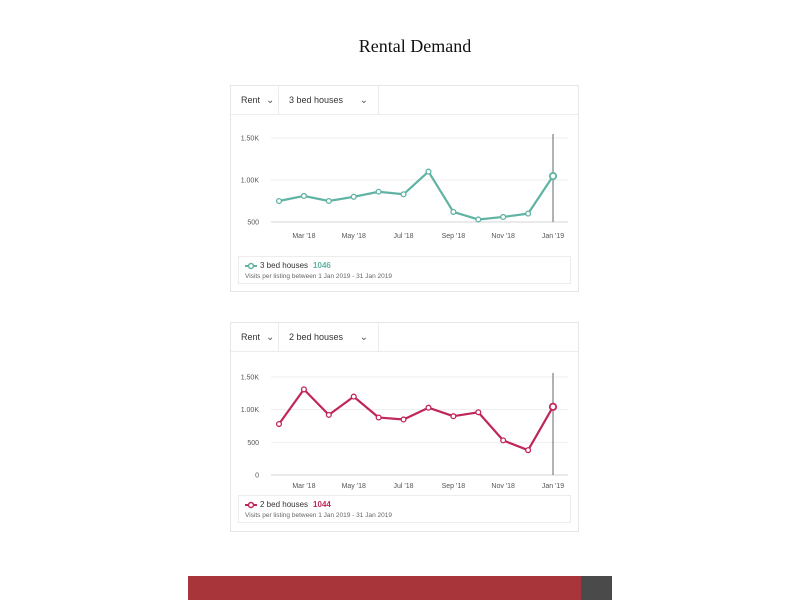 This screenshot has height=600, width=800. Describe the element at coordinates (415, 46) in the screenshot. I see `page-title: Rental Demand` at that location.